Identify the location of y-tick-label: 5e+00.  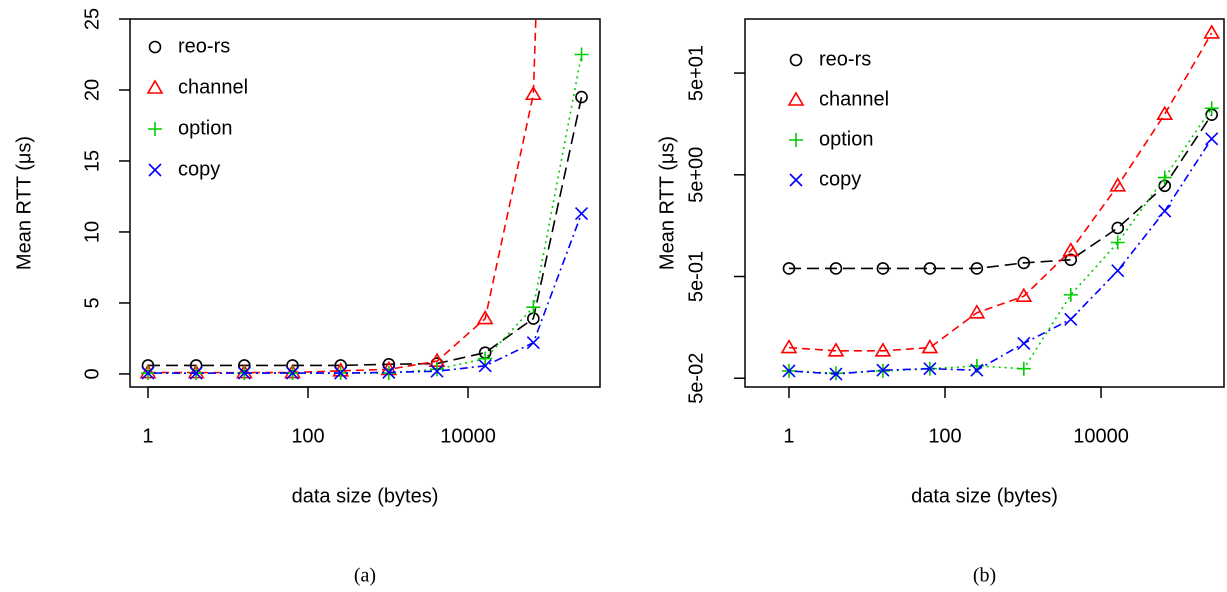
(696, 175).